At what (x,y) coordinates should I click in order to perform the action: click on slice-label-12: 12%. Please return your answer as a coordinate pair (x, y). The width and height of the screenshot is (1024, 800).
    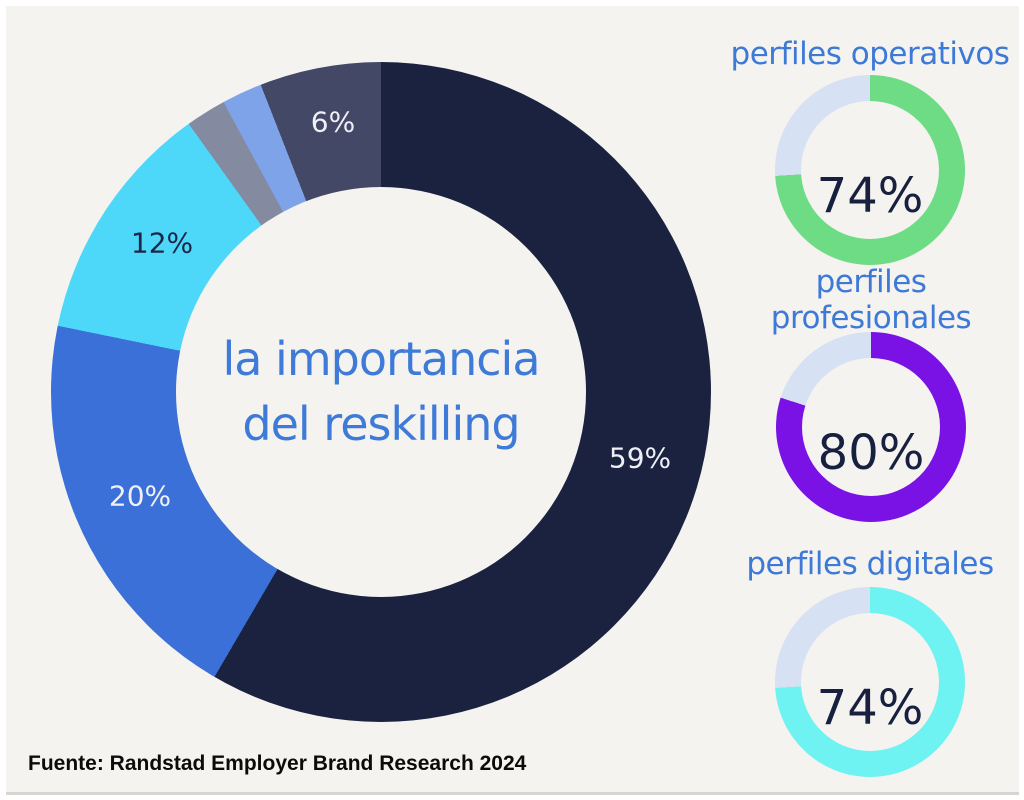
    Looking at the image, I should click on (162, 243).